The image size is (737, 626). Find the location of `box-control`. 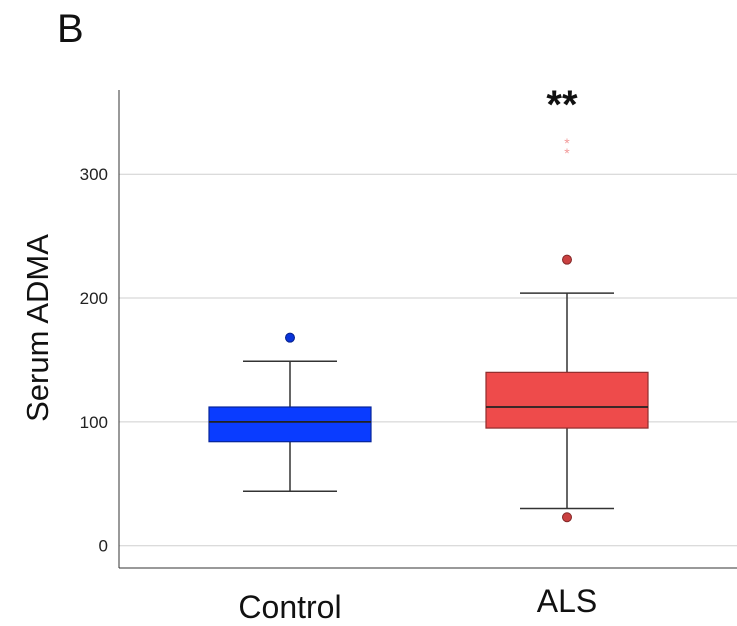

box-control is located at coordinates (290, 412).